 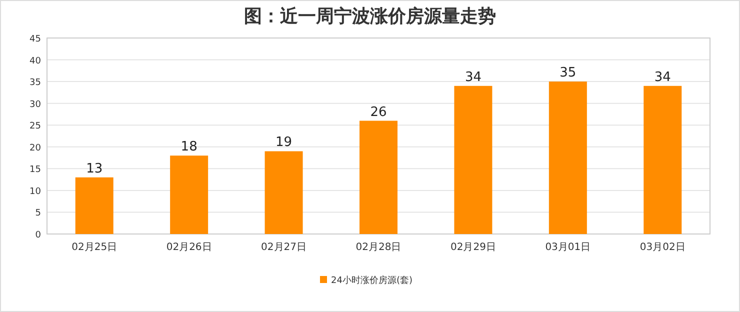 What do you see at coordinates (284, 142) in the screenshot?
I see `data-label: 19` at bounding box center [284, 142].